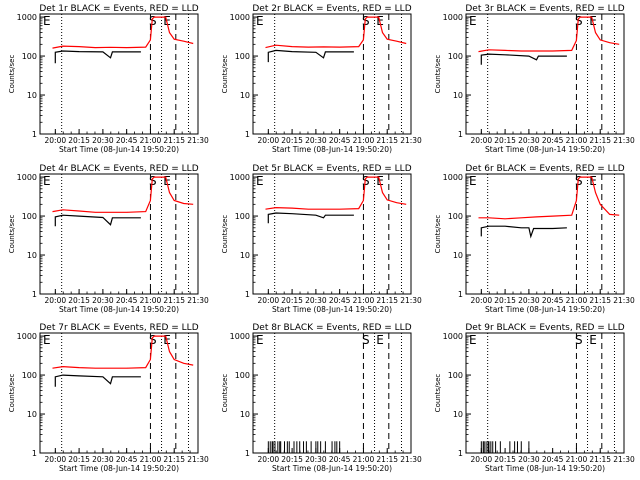 This screenshot has width=640, height=480. I want to click on panel-title: Det 4r BLACK = Events, RED = LLD, so click(118, 169).